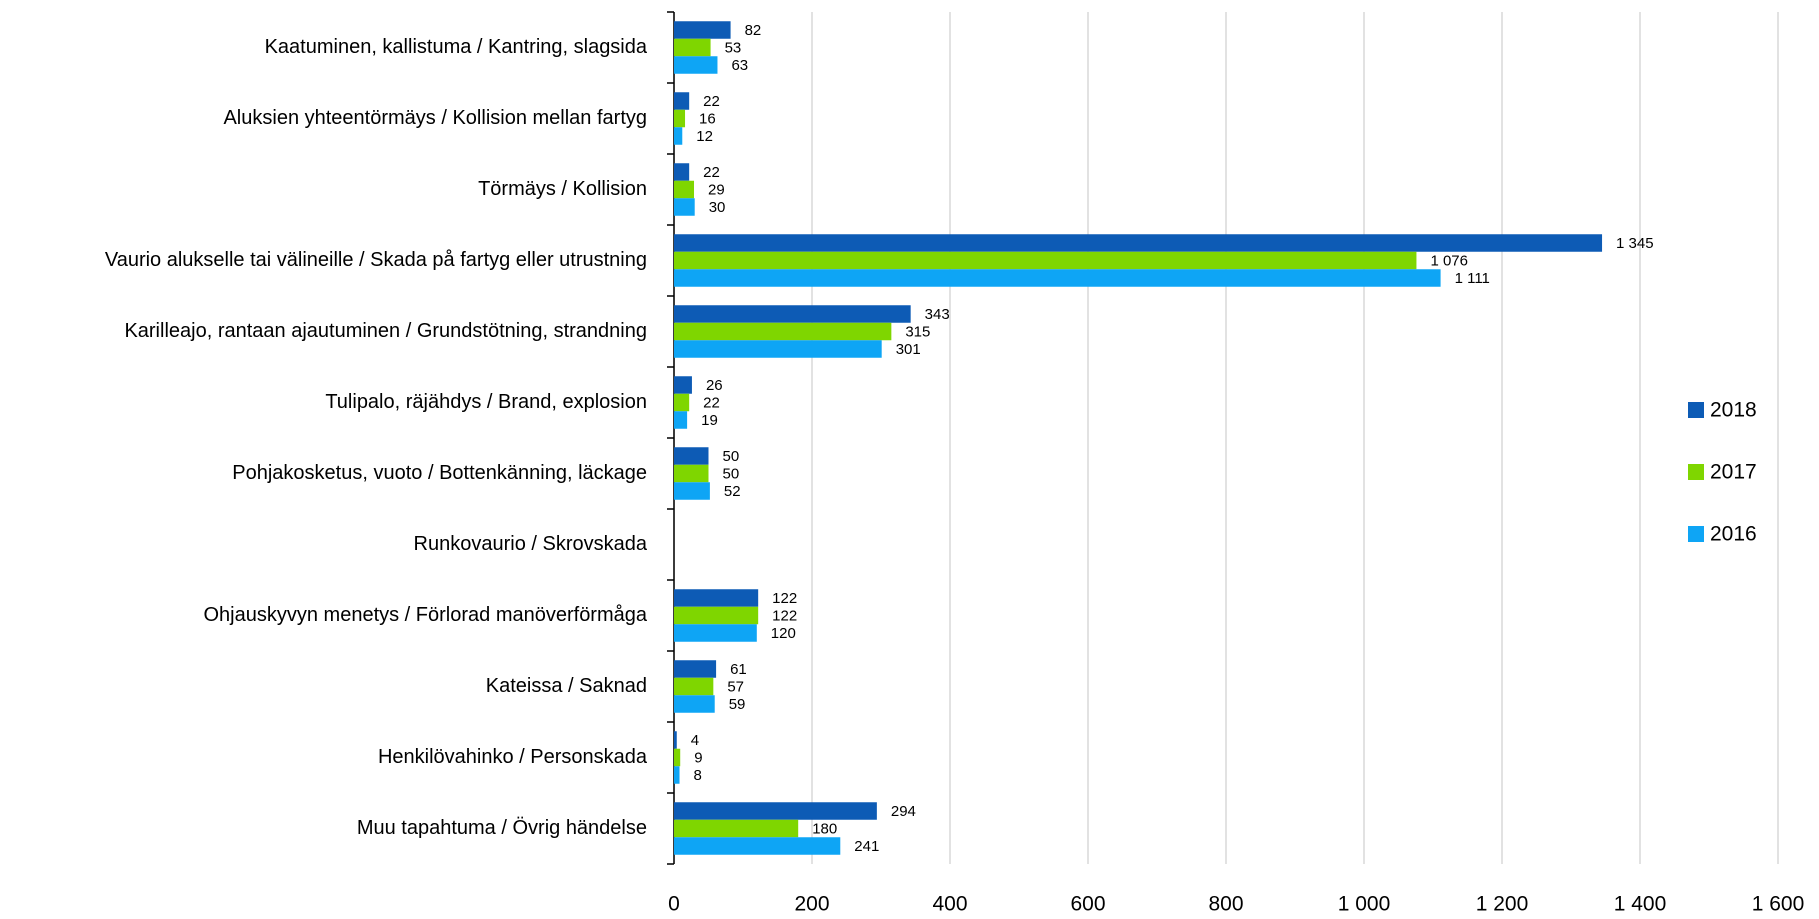 The image size is (1819, 919). I want to click on data-label: 26, so click(714, 385).